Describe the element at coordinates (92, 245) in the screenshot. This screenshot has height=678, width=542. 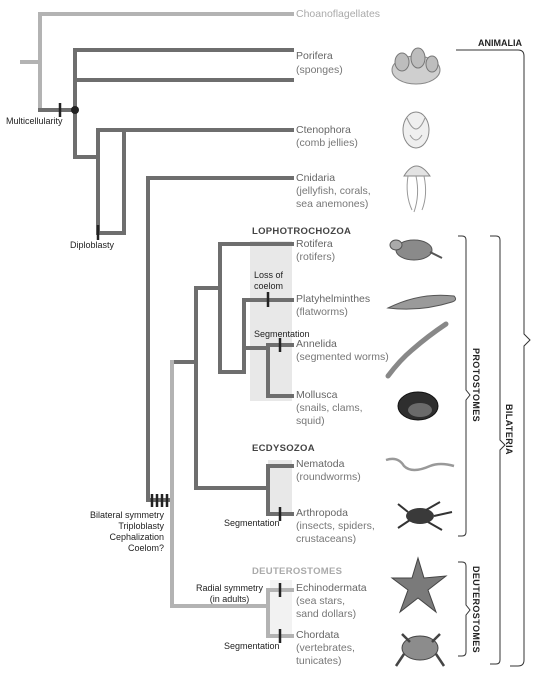
I see `char-diploblasty: Diploblasty` at that location.